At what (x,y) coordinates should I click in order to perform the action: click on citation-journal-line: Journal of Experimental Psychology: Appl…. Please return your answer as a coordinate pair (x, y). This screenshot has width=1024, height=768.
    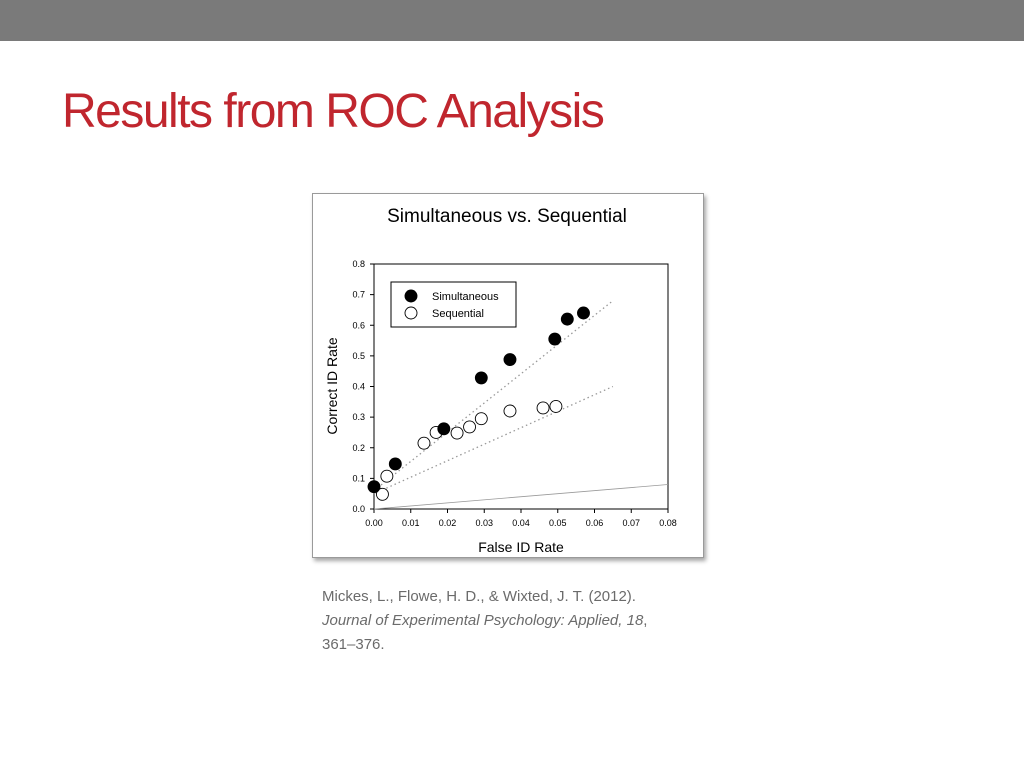
    Looking at the image, I should click on (532, 621).